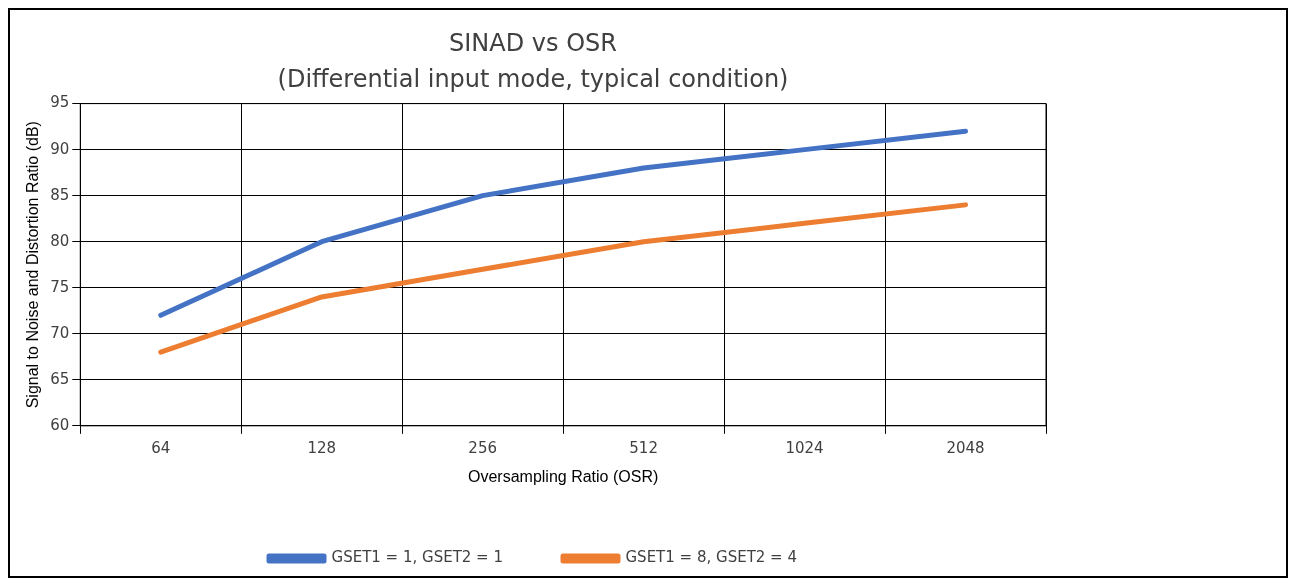 Image resolution: width=1289 pixels, height=588 pixels. Describe the element at coordinates (60, 286) in the screenshot. I see `y-tick-label: 75` at that location.